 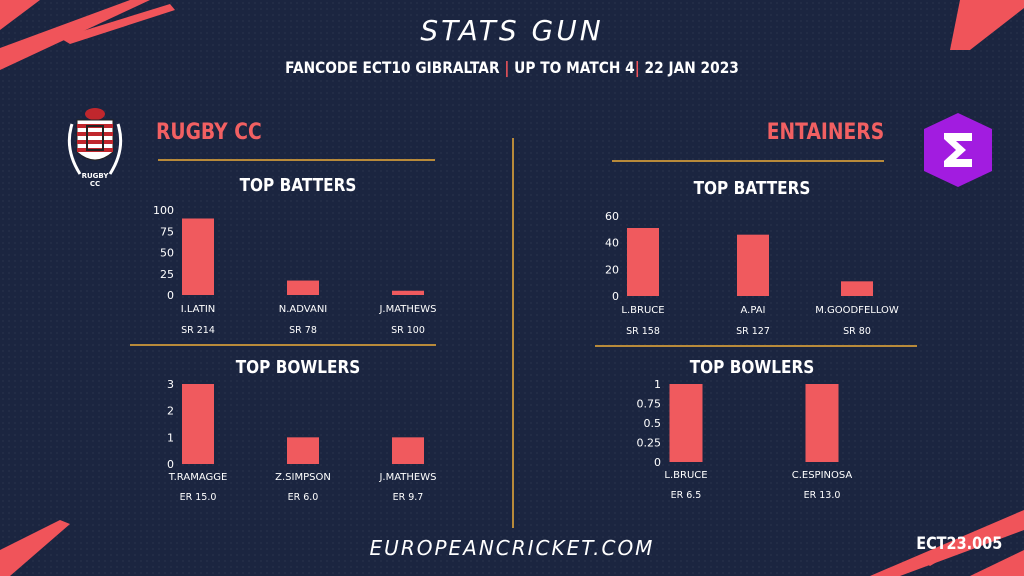 I want to click on x-category-label: C.ESPINOSA, so click(x=822, y=475).